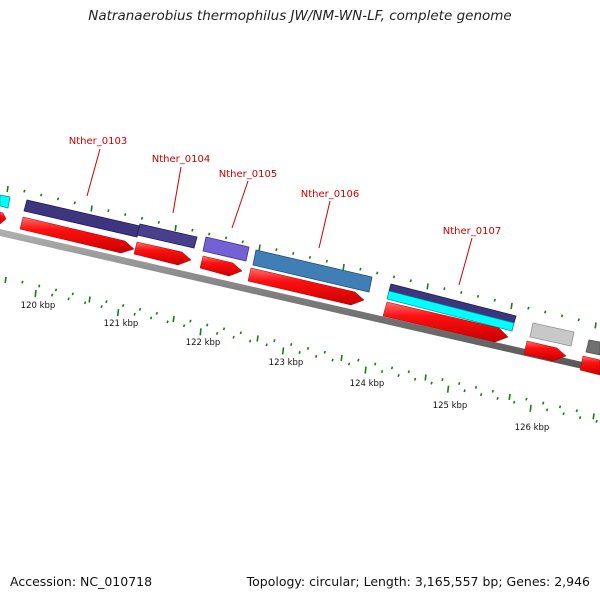 The height and width of the screenshot is (600, 600). Describe the element at coordinates (592, 347) in the screenshot. I see `feature-bar-dark-gray` at that location.